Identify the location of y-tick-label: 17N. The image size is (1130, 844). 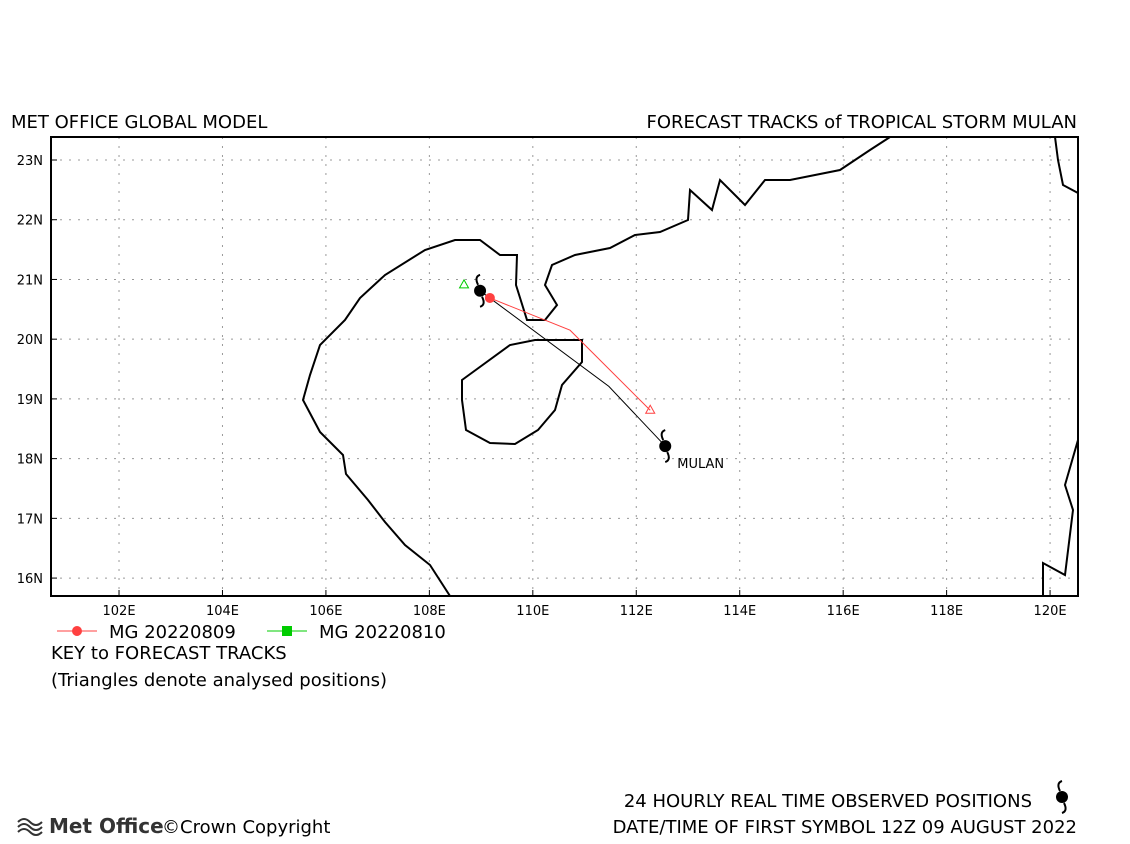
(30, 519).